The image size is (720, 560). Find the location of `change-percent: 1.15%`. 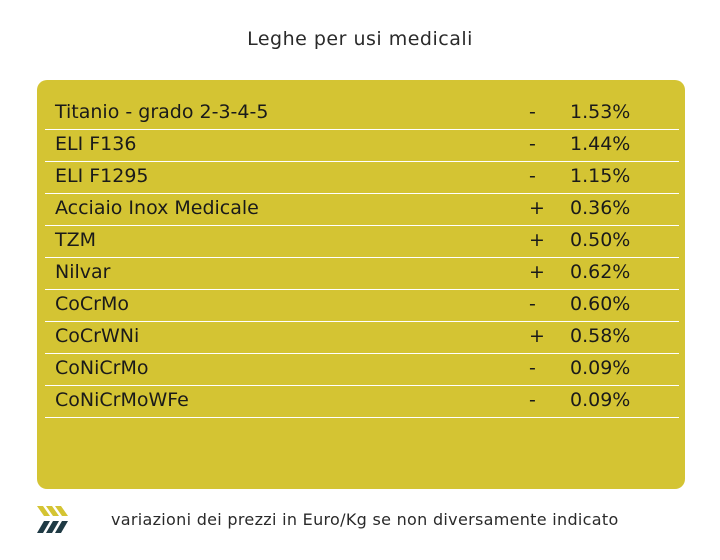

change-percent: 1.15% is located at coordinates (600, 176).